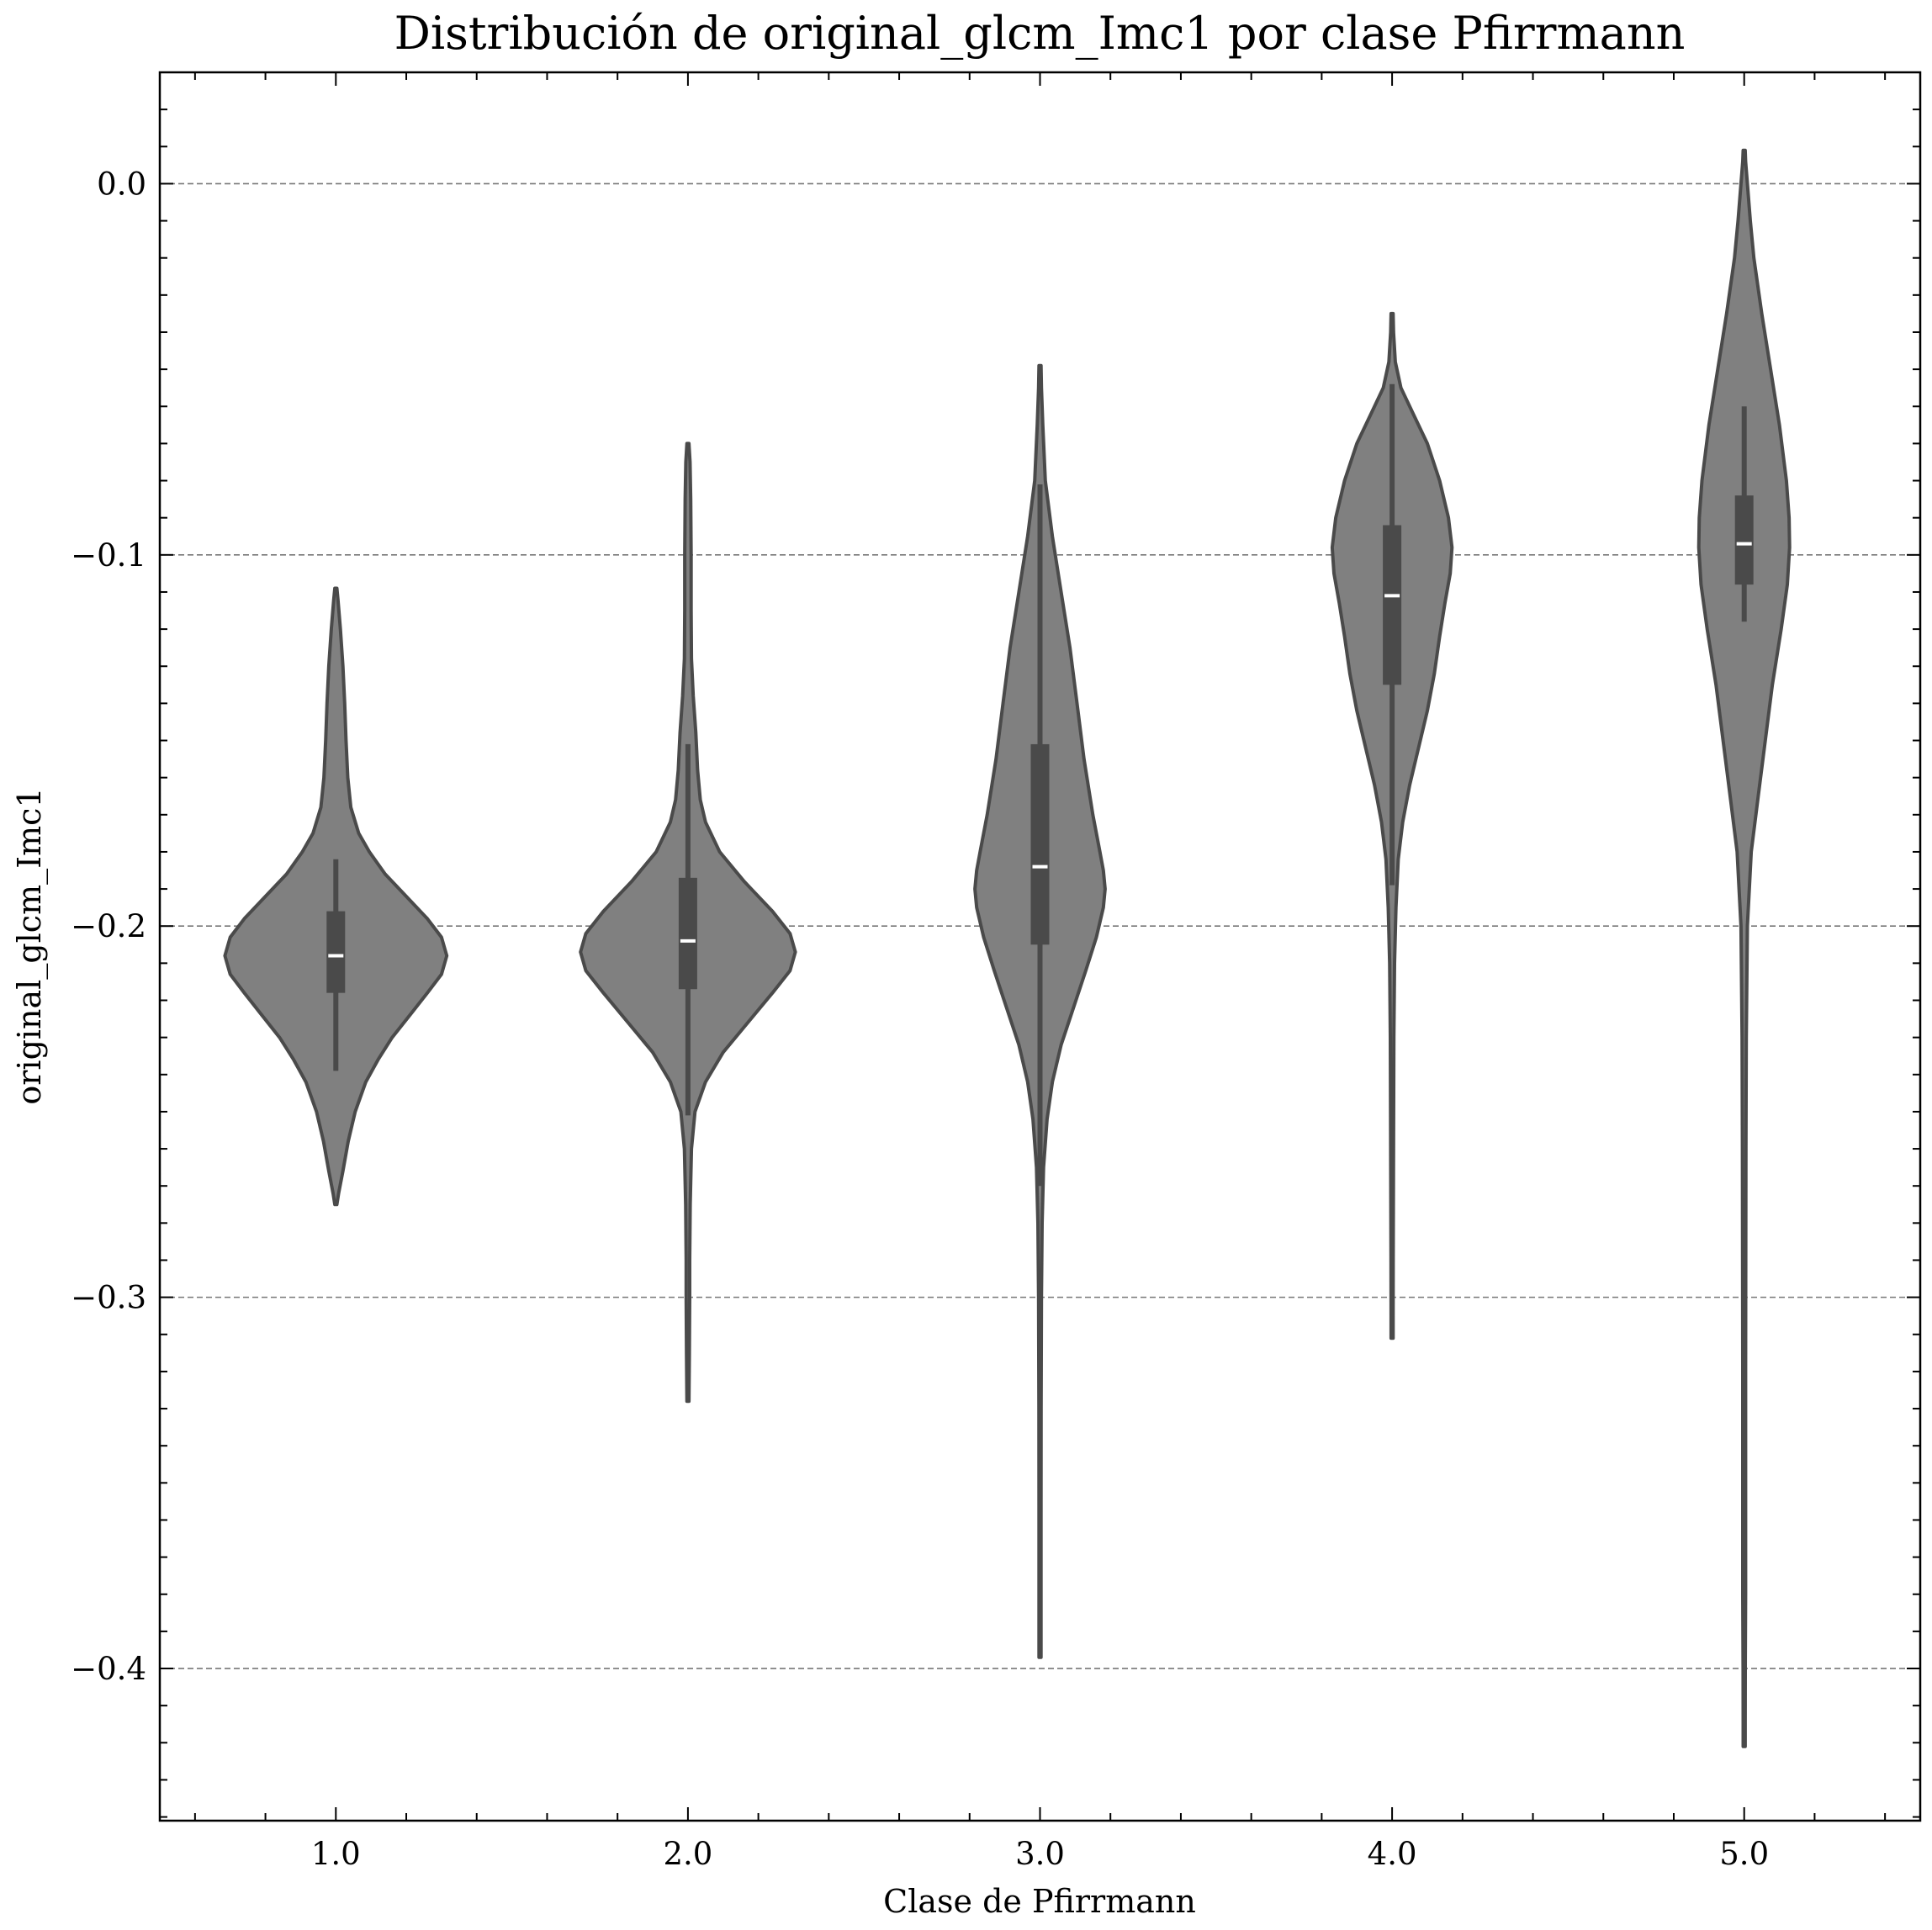 The height and width of the screenshot is (1930, 1932). I want to click on x-axis-label: Clase de Pfirrmann, so click(1039, 1901).